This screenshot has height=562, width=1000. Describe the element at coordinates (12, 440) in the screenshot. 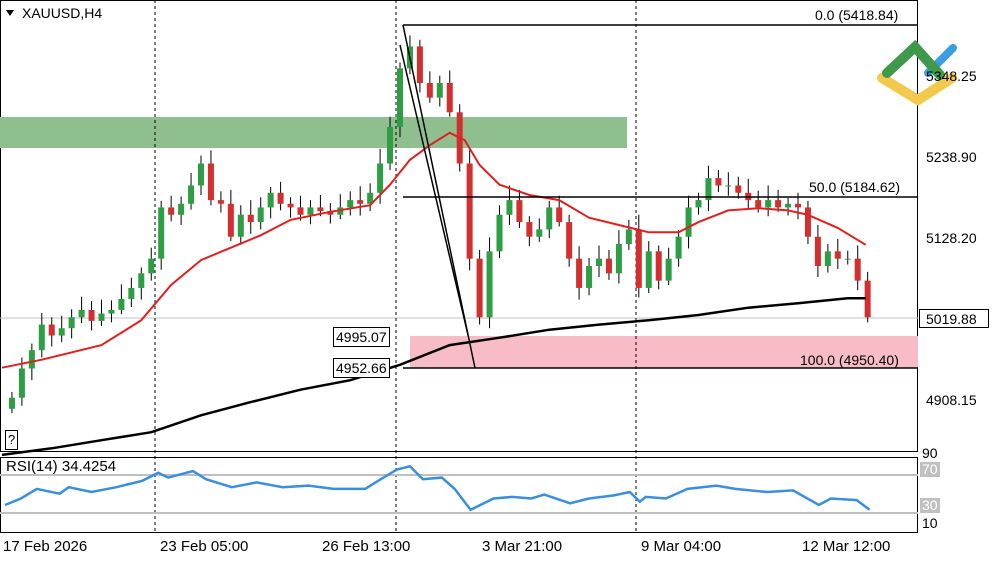

I see `help-button: ?` at that location.